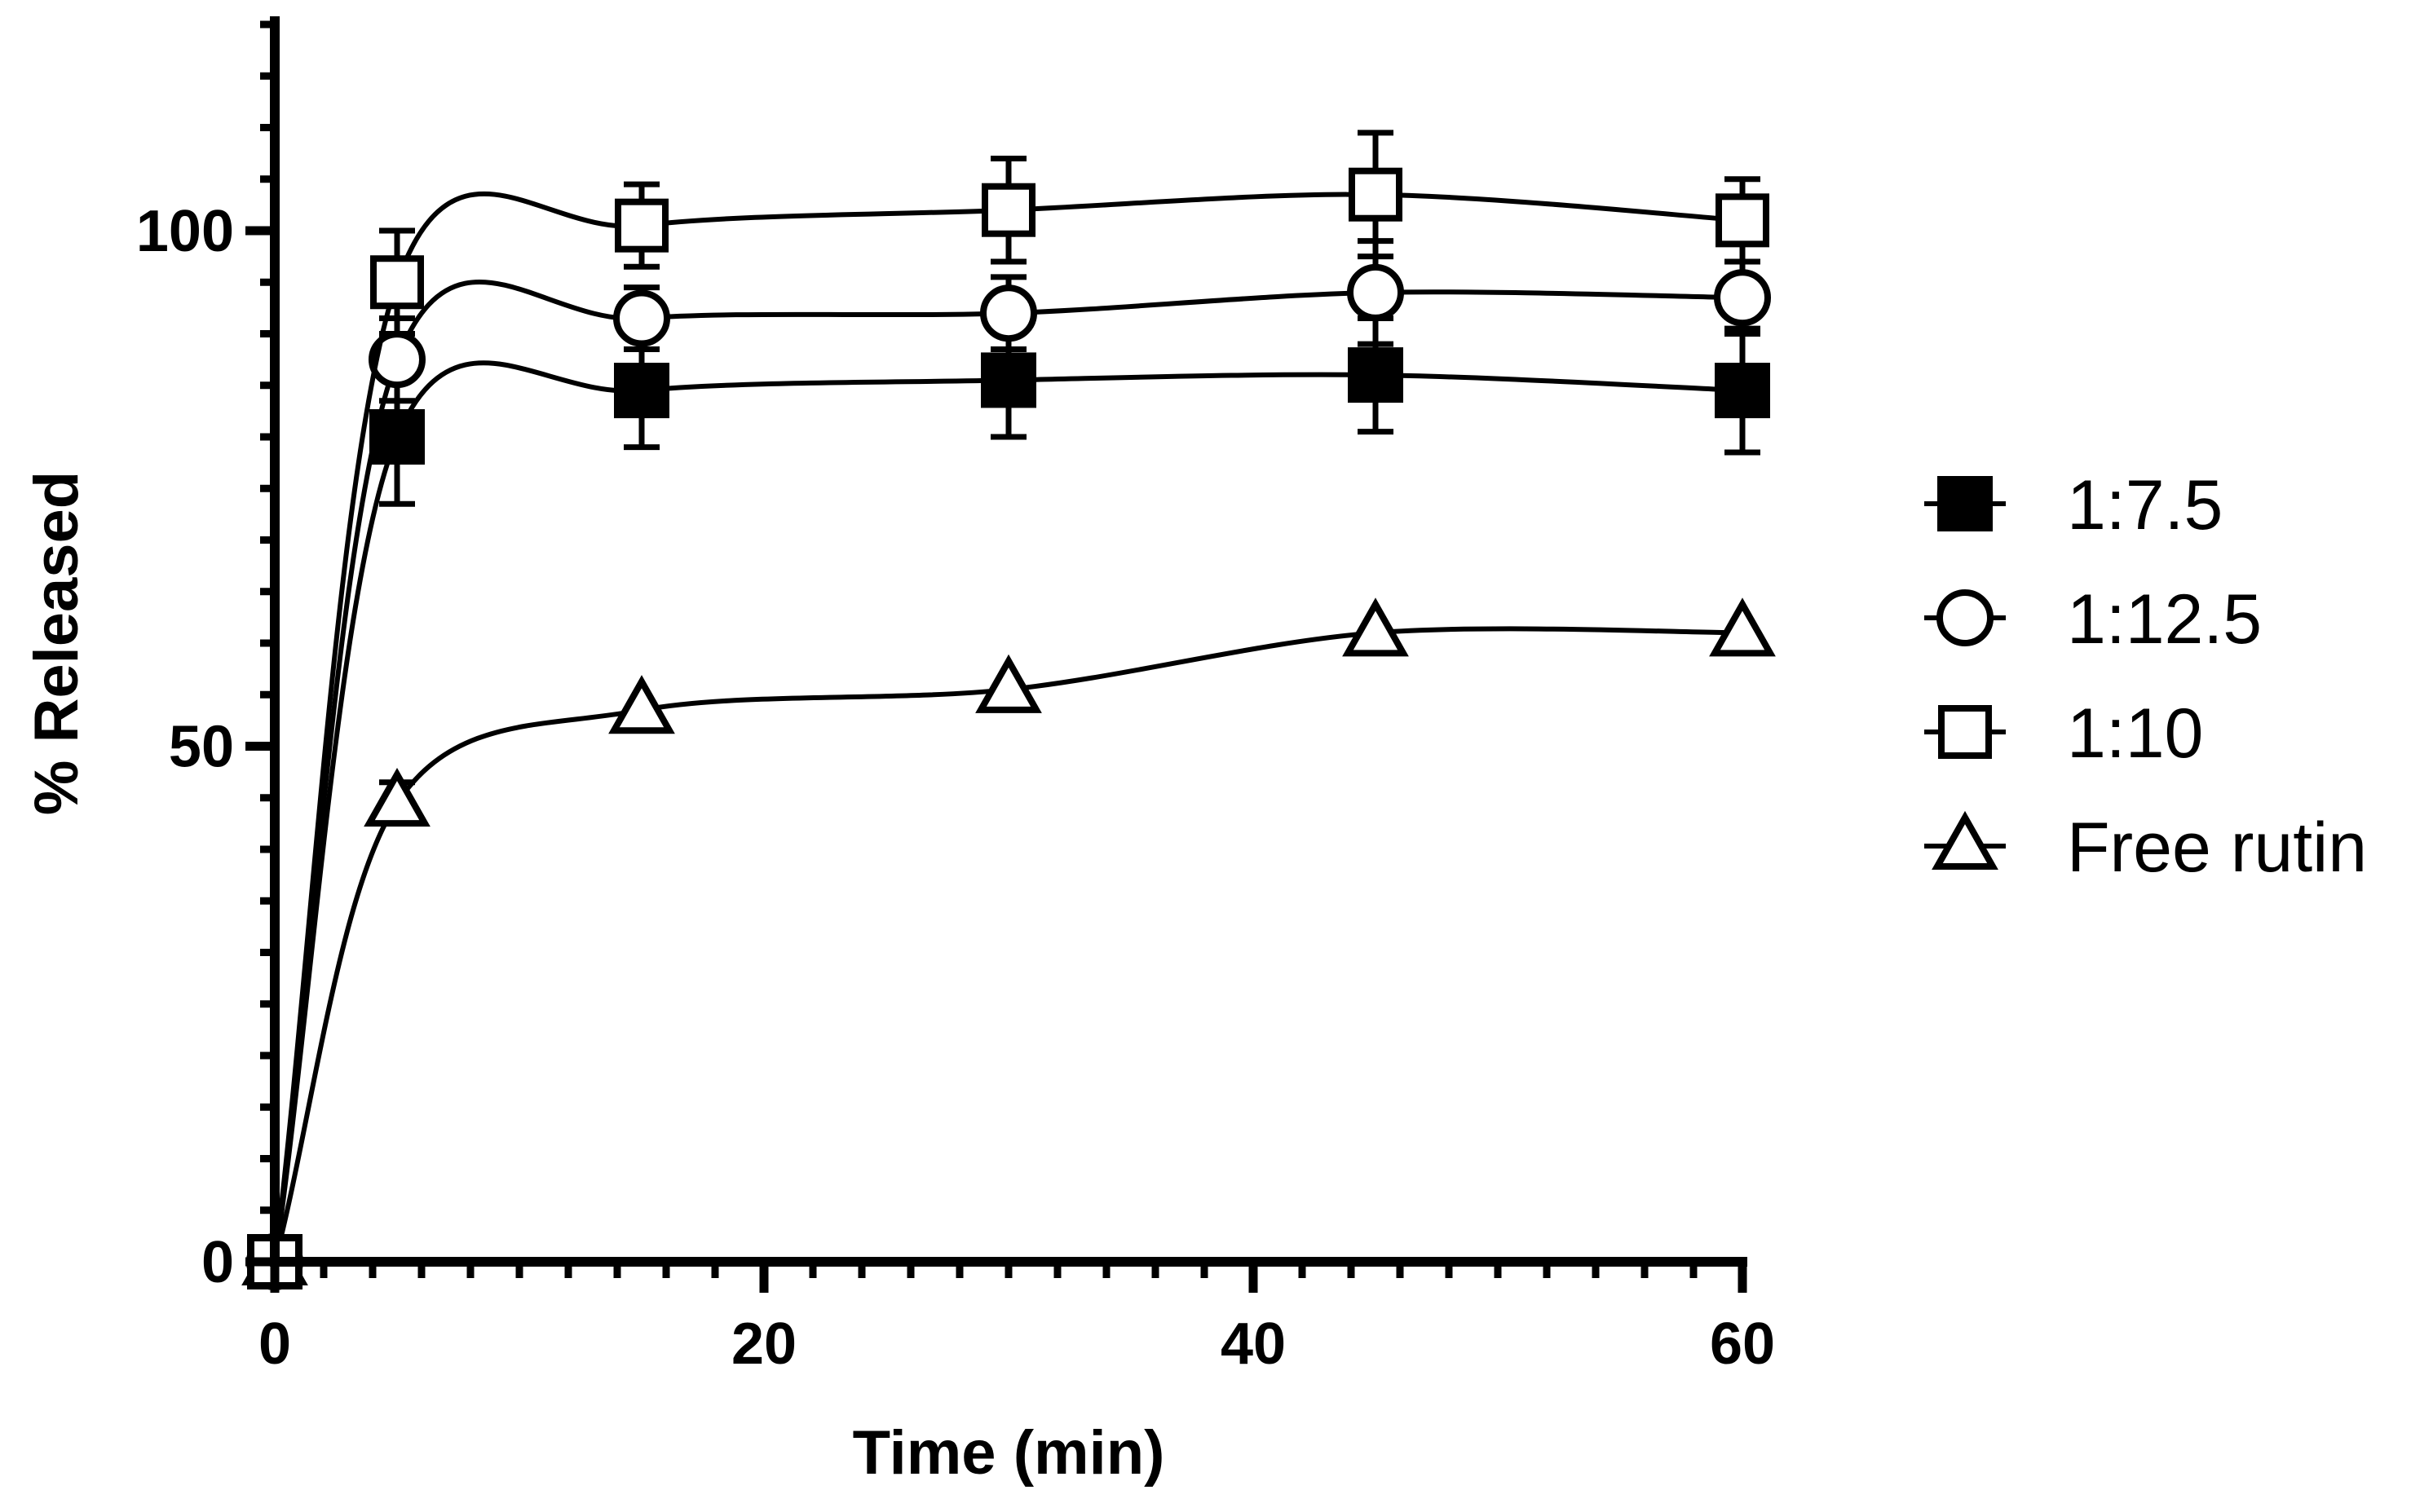 The height and width of the screenshot is (1512, 2411). I want to click on legend-label: 1:10, so click(2135, 734).